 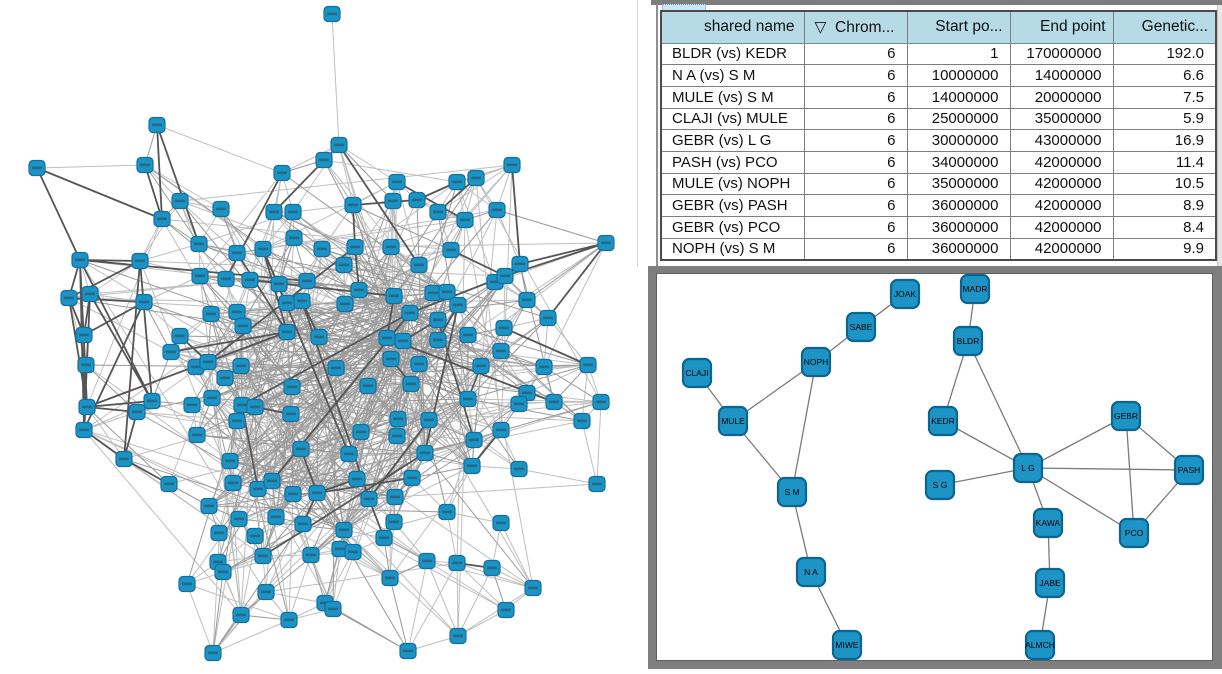 I want to click on svg-text: SABE, so click(x=861, y=327).